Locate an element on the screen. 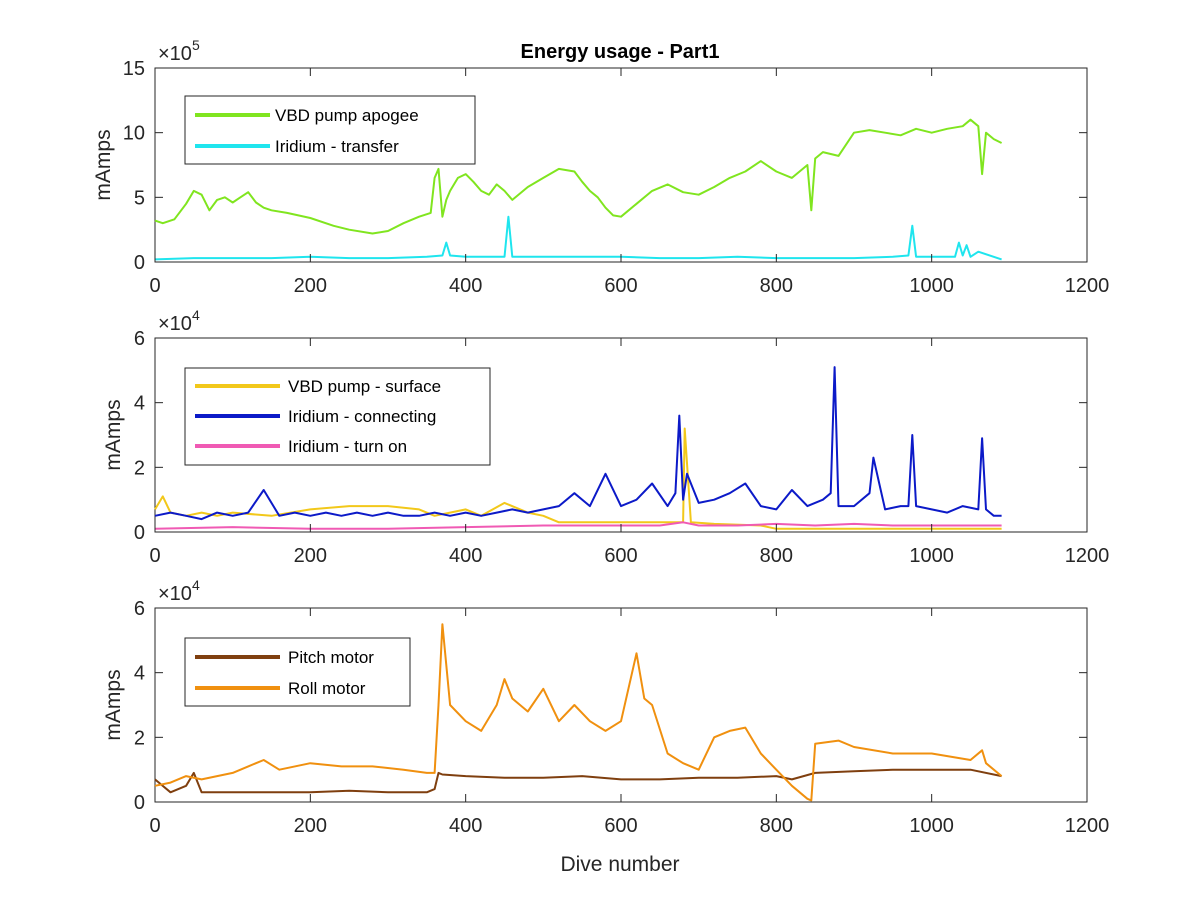  legend-label-1: Iridium - connecting is located at coordinates (362, 416).